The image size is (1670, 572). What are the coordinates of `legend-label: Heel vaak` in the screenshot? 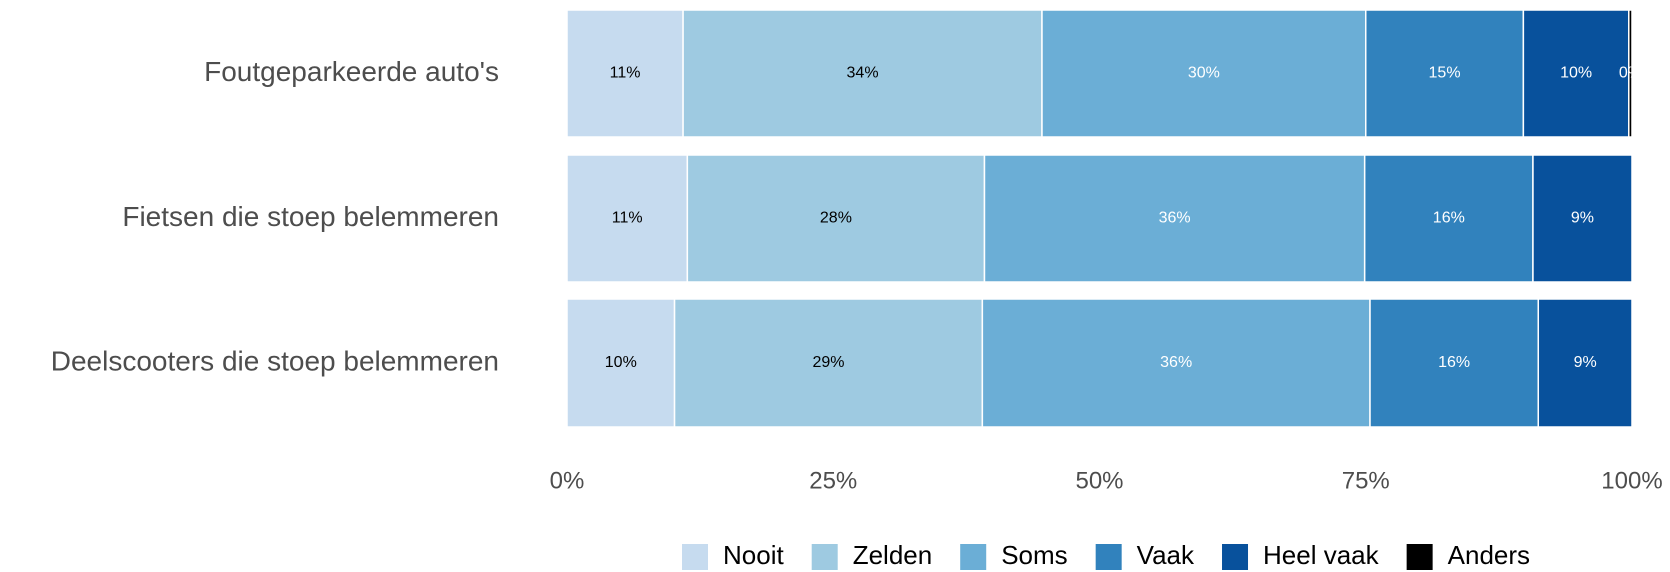 It's located at (1321, 555).